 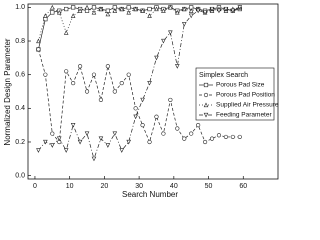 What do you see at coordinates (240, 85) in the screenshot?
I see `legend-label: Porous Pad Size` at bounding box center [240, 85].